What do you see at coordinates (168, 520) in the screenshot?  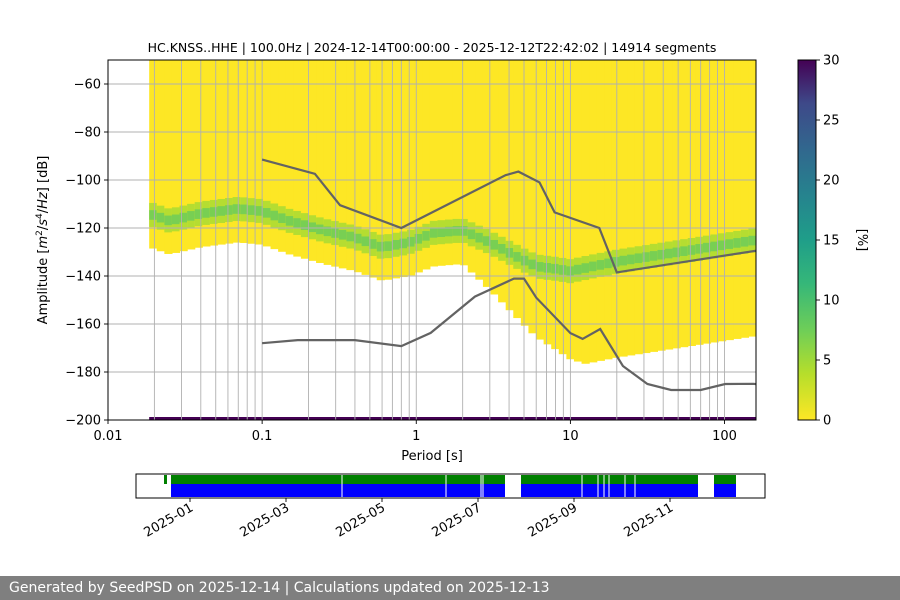 I see `timeline-tick-label: 2025-01` at bounding box center [168, 520].